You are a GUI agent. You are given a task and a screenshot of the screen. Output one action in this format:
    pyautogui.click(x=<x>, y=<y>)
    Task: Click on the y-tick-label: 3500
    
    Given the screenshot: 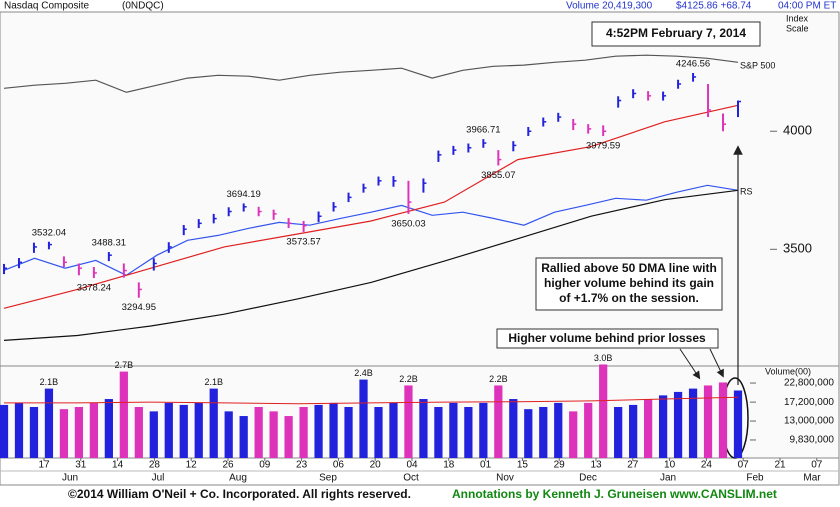 What is the action you would take?
    pyautogui.click(x=797, y=248)
    